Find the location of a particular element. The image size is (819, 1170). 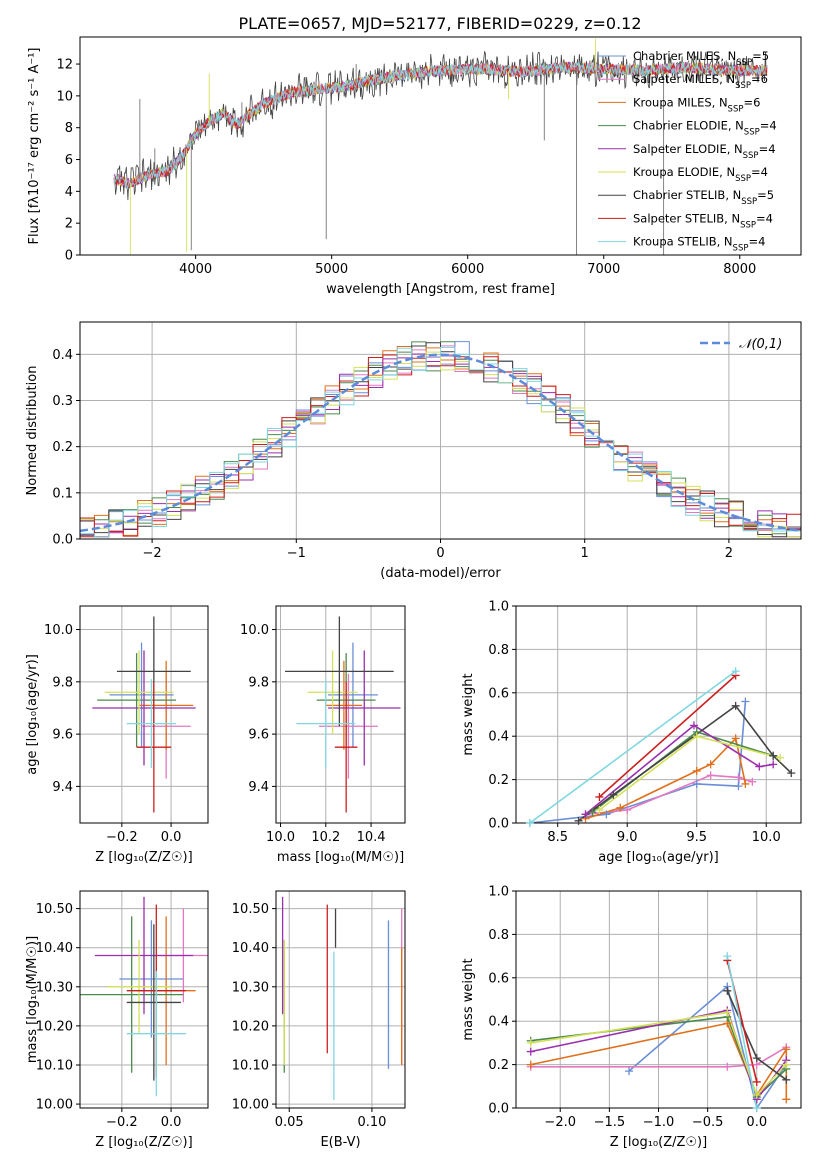

x-tick-label: 0.10 is located at coordinates (371, 1122).